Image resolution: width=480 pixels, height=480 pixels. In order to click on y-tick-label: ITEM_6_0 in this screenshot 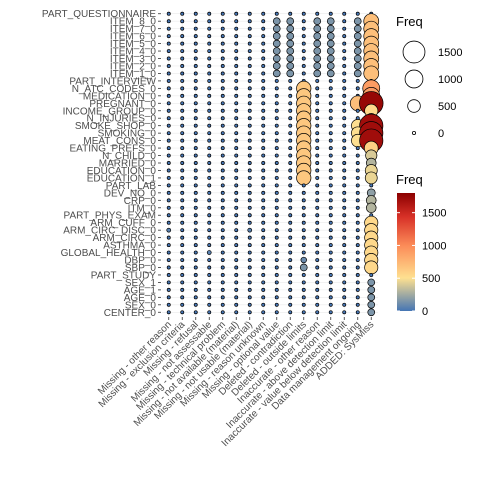, I will do `click(133, 37)`.